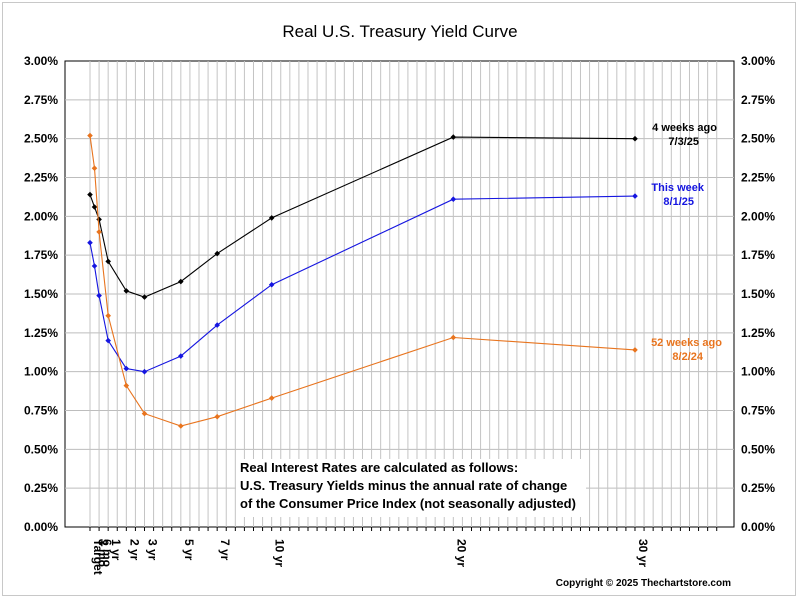  Describe the element at coordinates (643, 583) in the screenshot. I see `copyright: Copyright © 2025 Thechartstore.com` at that location.